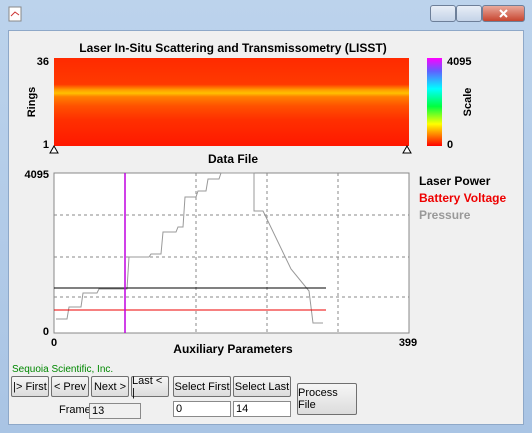 Image resolution: width=532 pixels, height=433 pixels. Describe the element at coordinates (445, 215) in the screenshot. I see `legend-pressure: Pressure` at that location.